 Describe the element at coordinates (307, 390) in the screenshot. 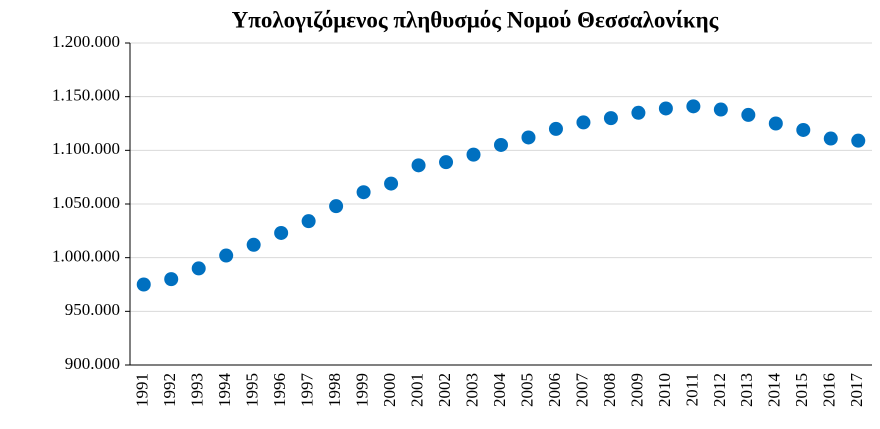

I see `x-tick-label: 1997` at that location.